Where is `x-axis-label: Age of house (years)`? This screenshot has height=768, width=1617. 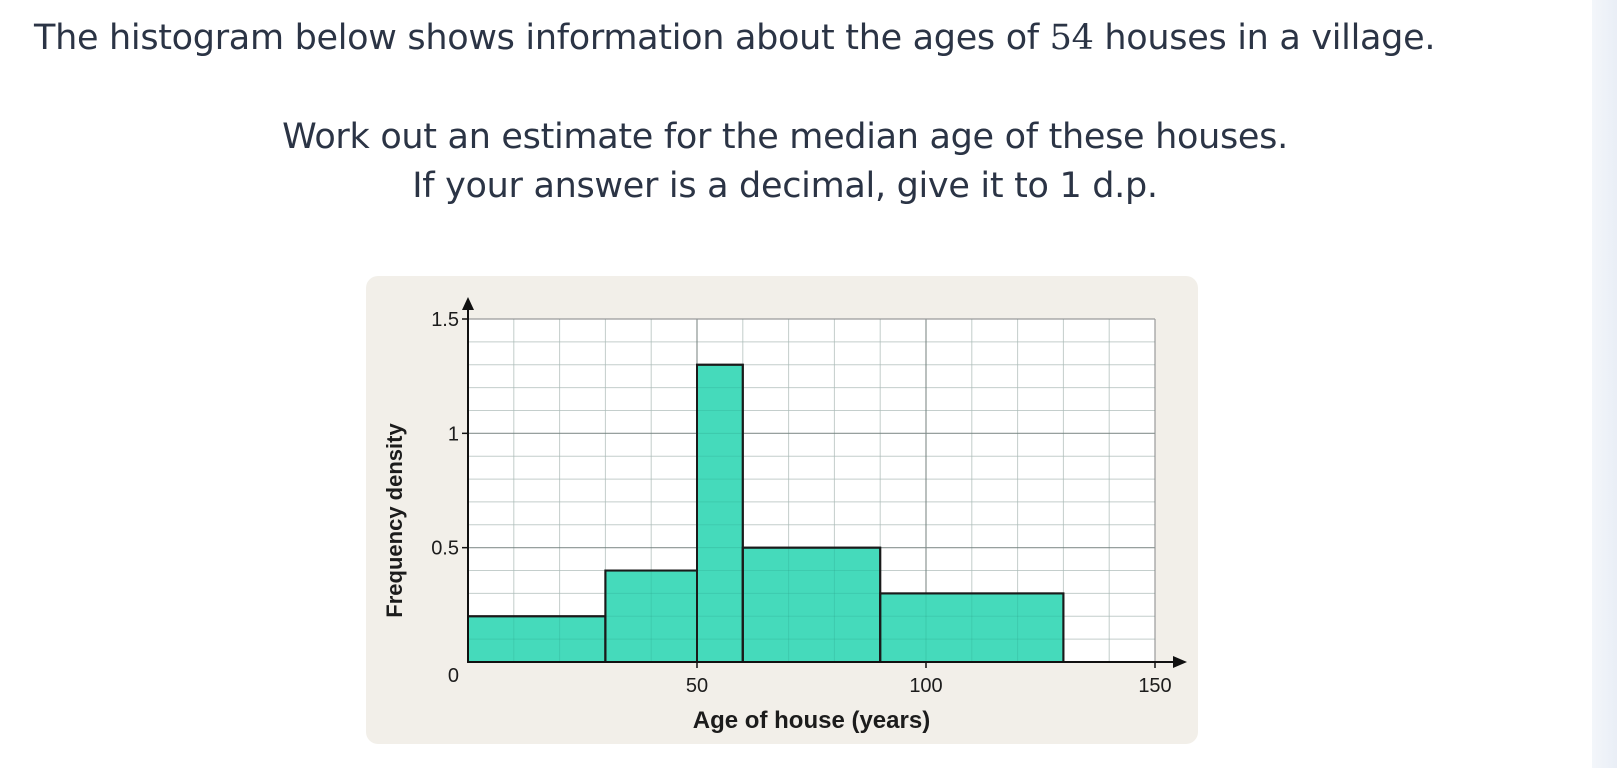 x-axis-label: Age of house (years) is located at coordinates (811, 720).